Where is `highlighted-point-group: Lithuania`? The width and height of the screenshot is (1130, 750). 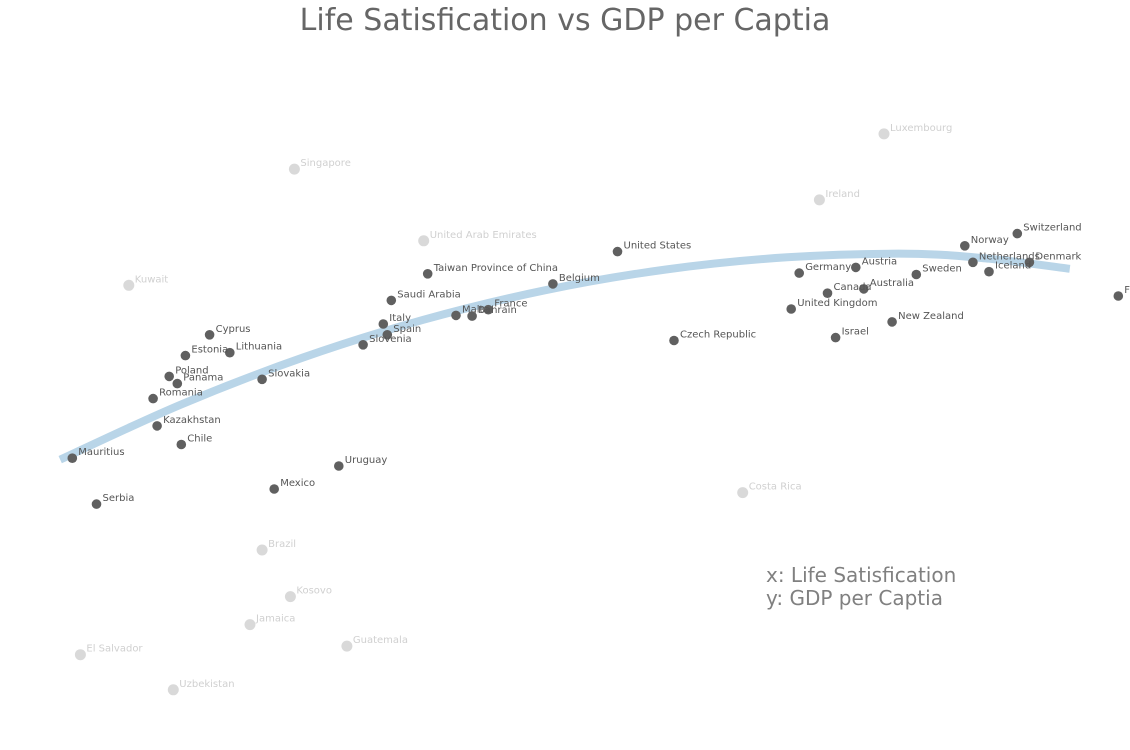
highlighted-point-group: Lithuania is located at coordinates (253, 350).